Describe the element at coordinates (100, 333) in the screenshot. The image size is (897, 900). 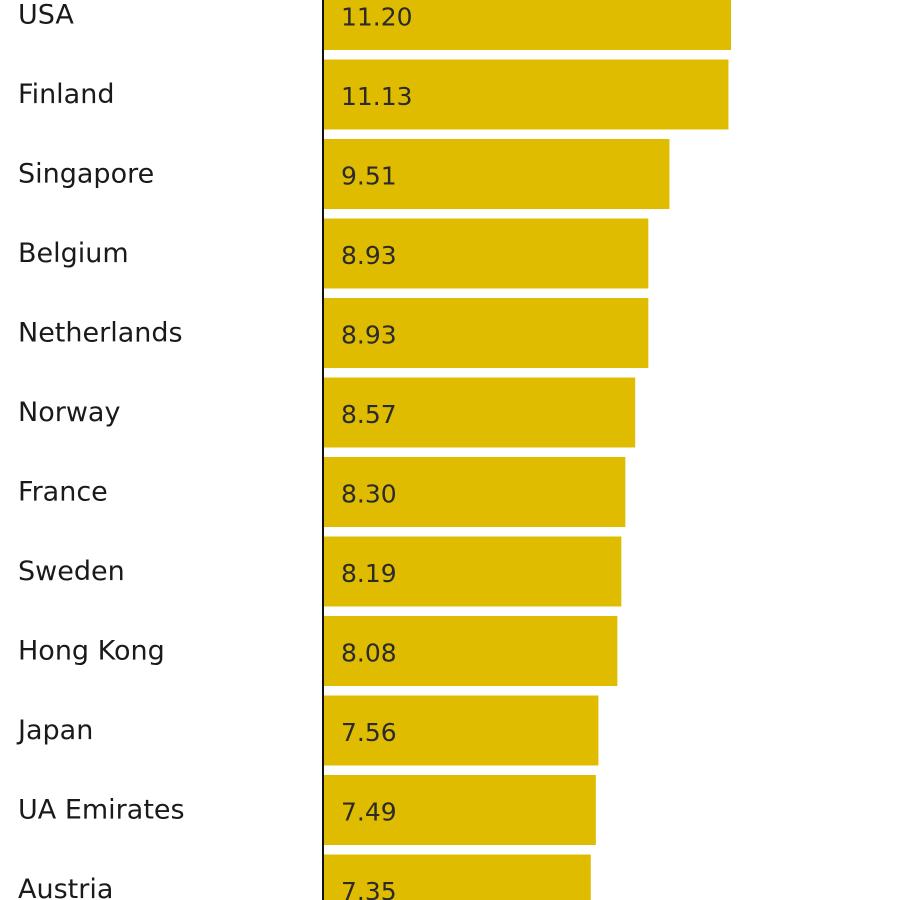
I see `category-label-netherlands: Netherlands` at that location.